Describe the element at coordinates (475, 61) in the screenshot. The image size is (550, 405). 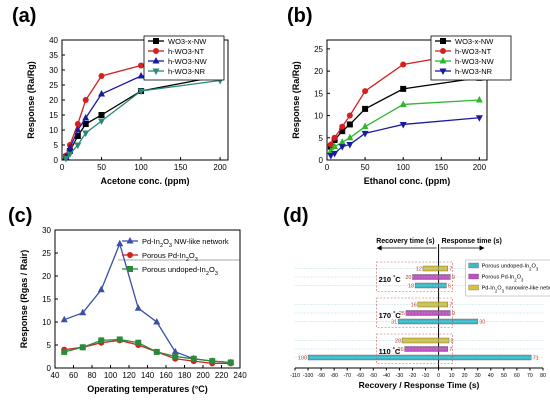
I see `legend-entry: h-WO3-NW` at that location.